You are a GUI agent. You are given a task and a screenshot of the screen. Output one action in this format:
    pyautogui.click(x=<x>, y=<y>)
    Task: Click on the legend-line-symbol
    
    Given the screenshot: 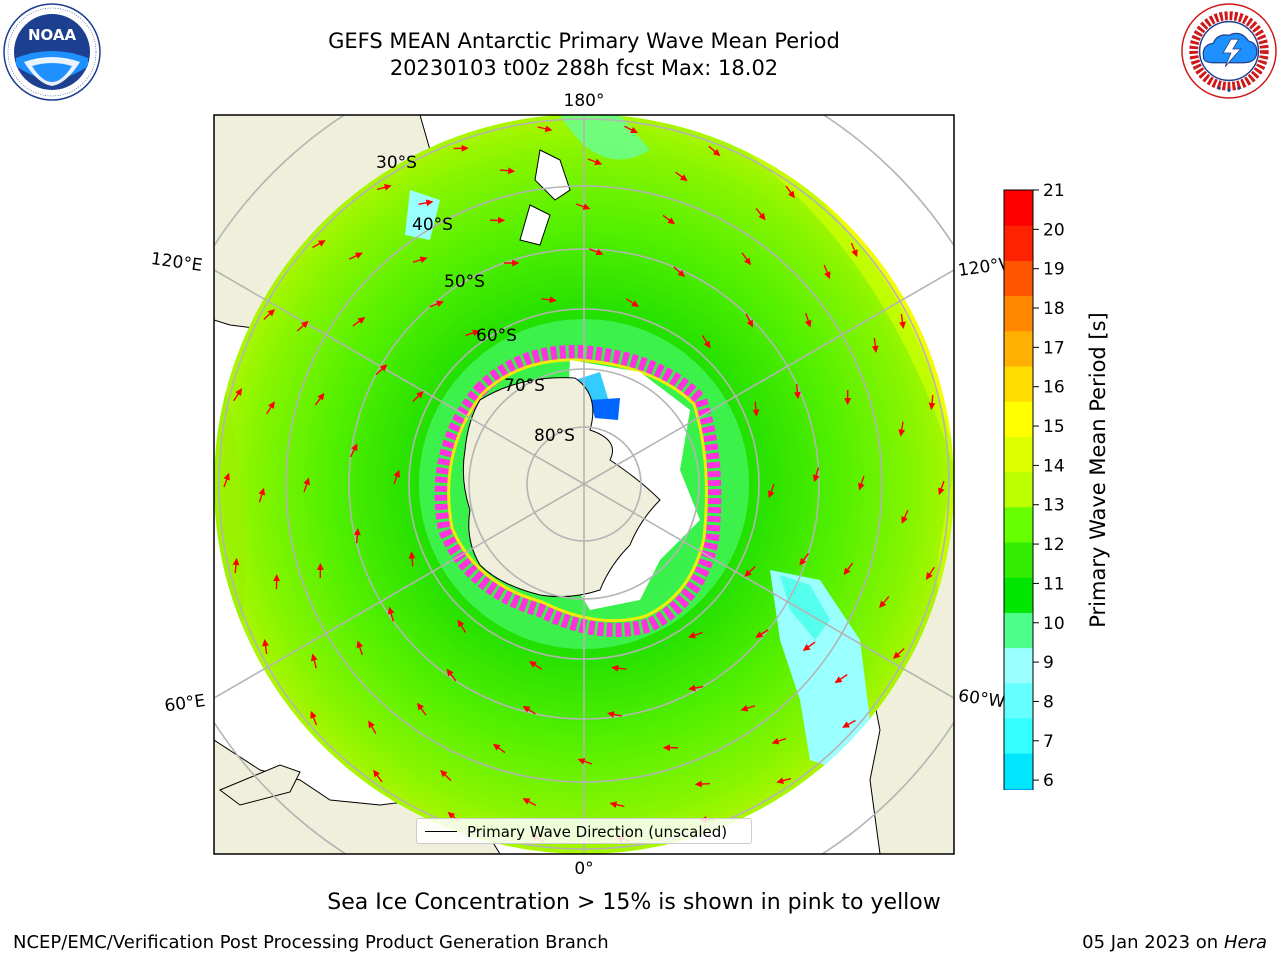 What is the action you would take?
    pyautogui.click(x=441, y=831)
    